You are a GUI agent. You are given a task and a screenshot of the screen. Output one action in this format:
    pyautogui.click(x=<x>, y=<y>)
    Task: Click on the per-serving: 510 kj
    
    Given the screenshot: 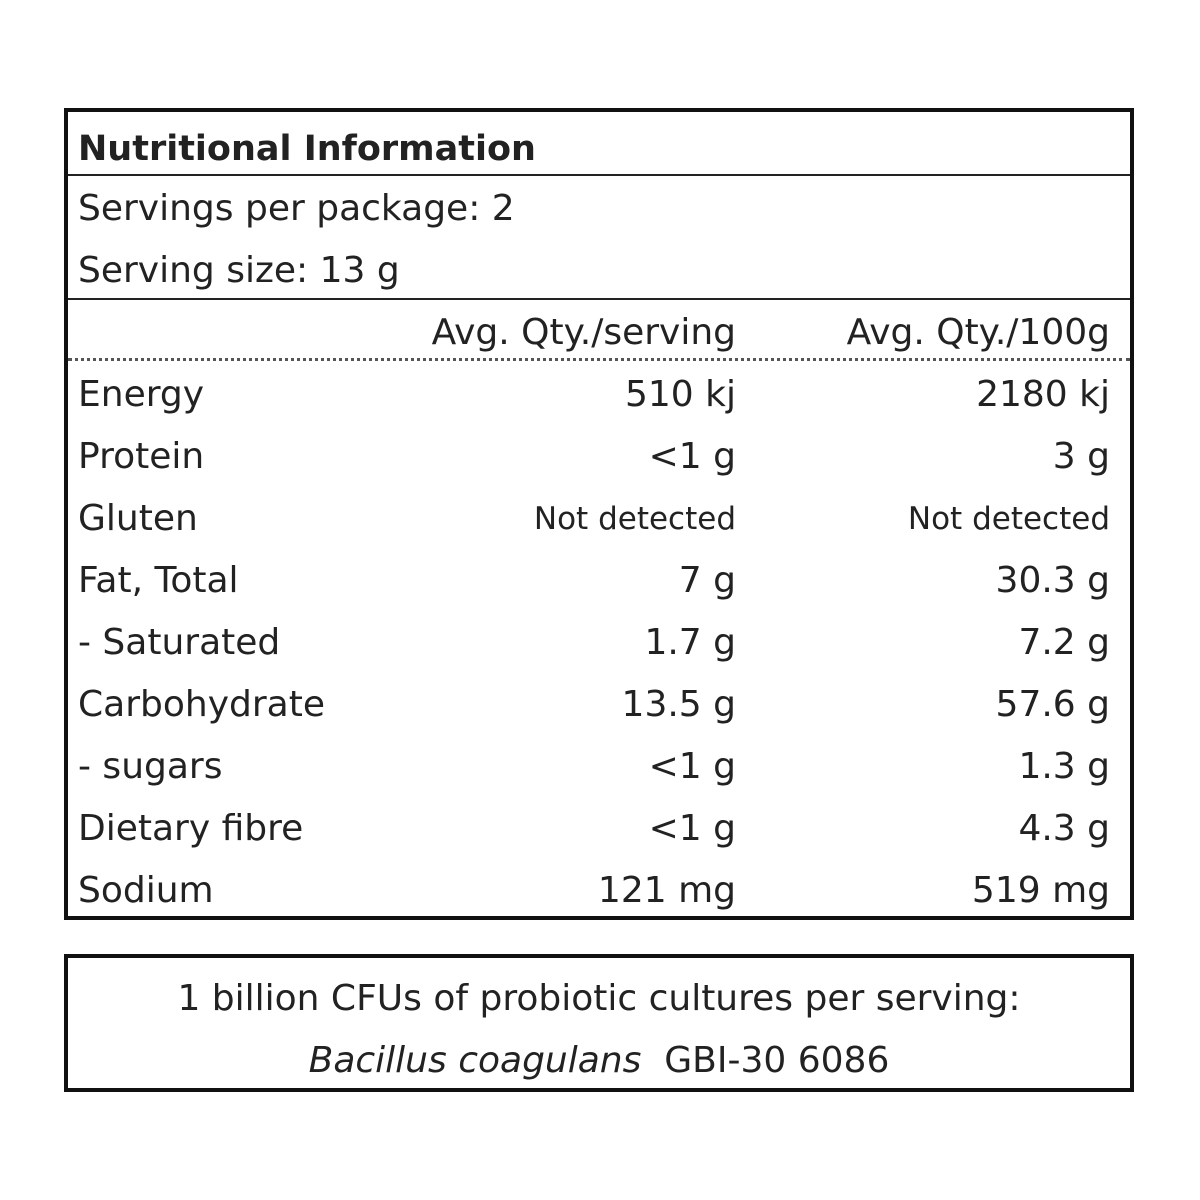 What is the action you would take?
    pyautogui.click(x=680, y=394)
    